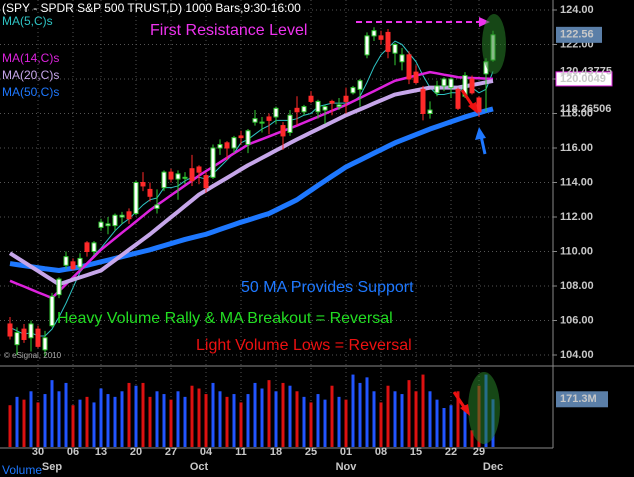  What do you see at coordinates (52, 467) in the screenshot?
I see `month-label: Sep` at bounding box center [52, 467].